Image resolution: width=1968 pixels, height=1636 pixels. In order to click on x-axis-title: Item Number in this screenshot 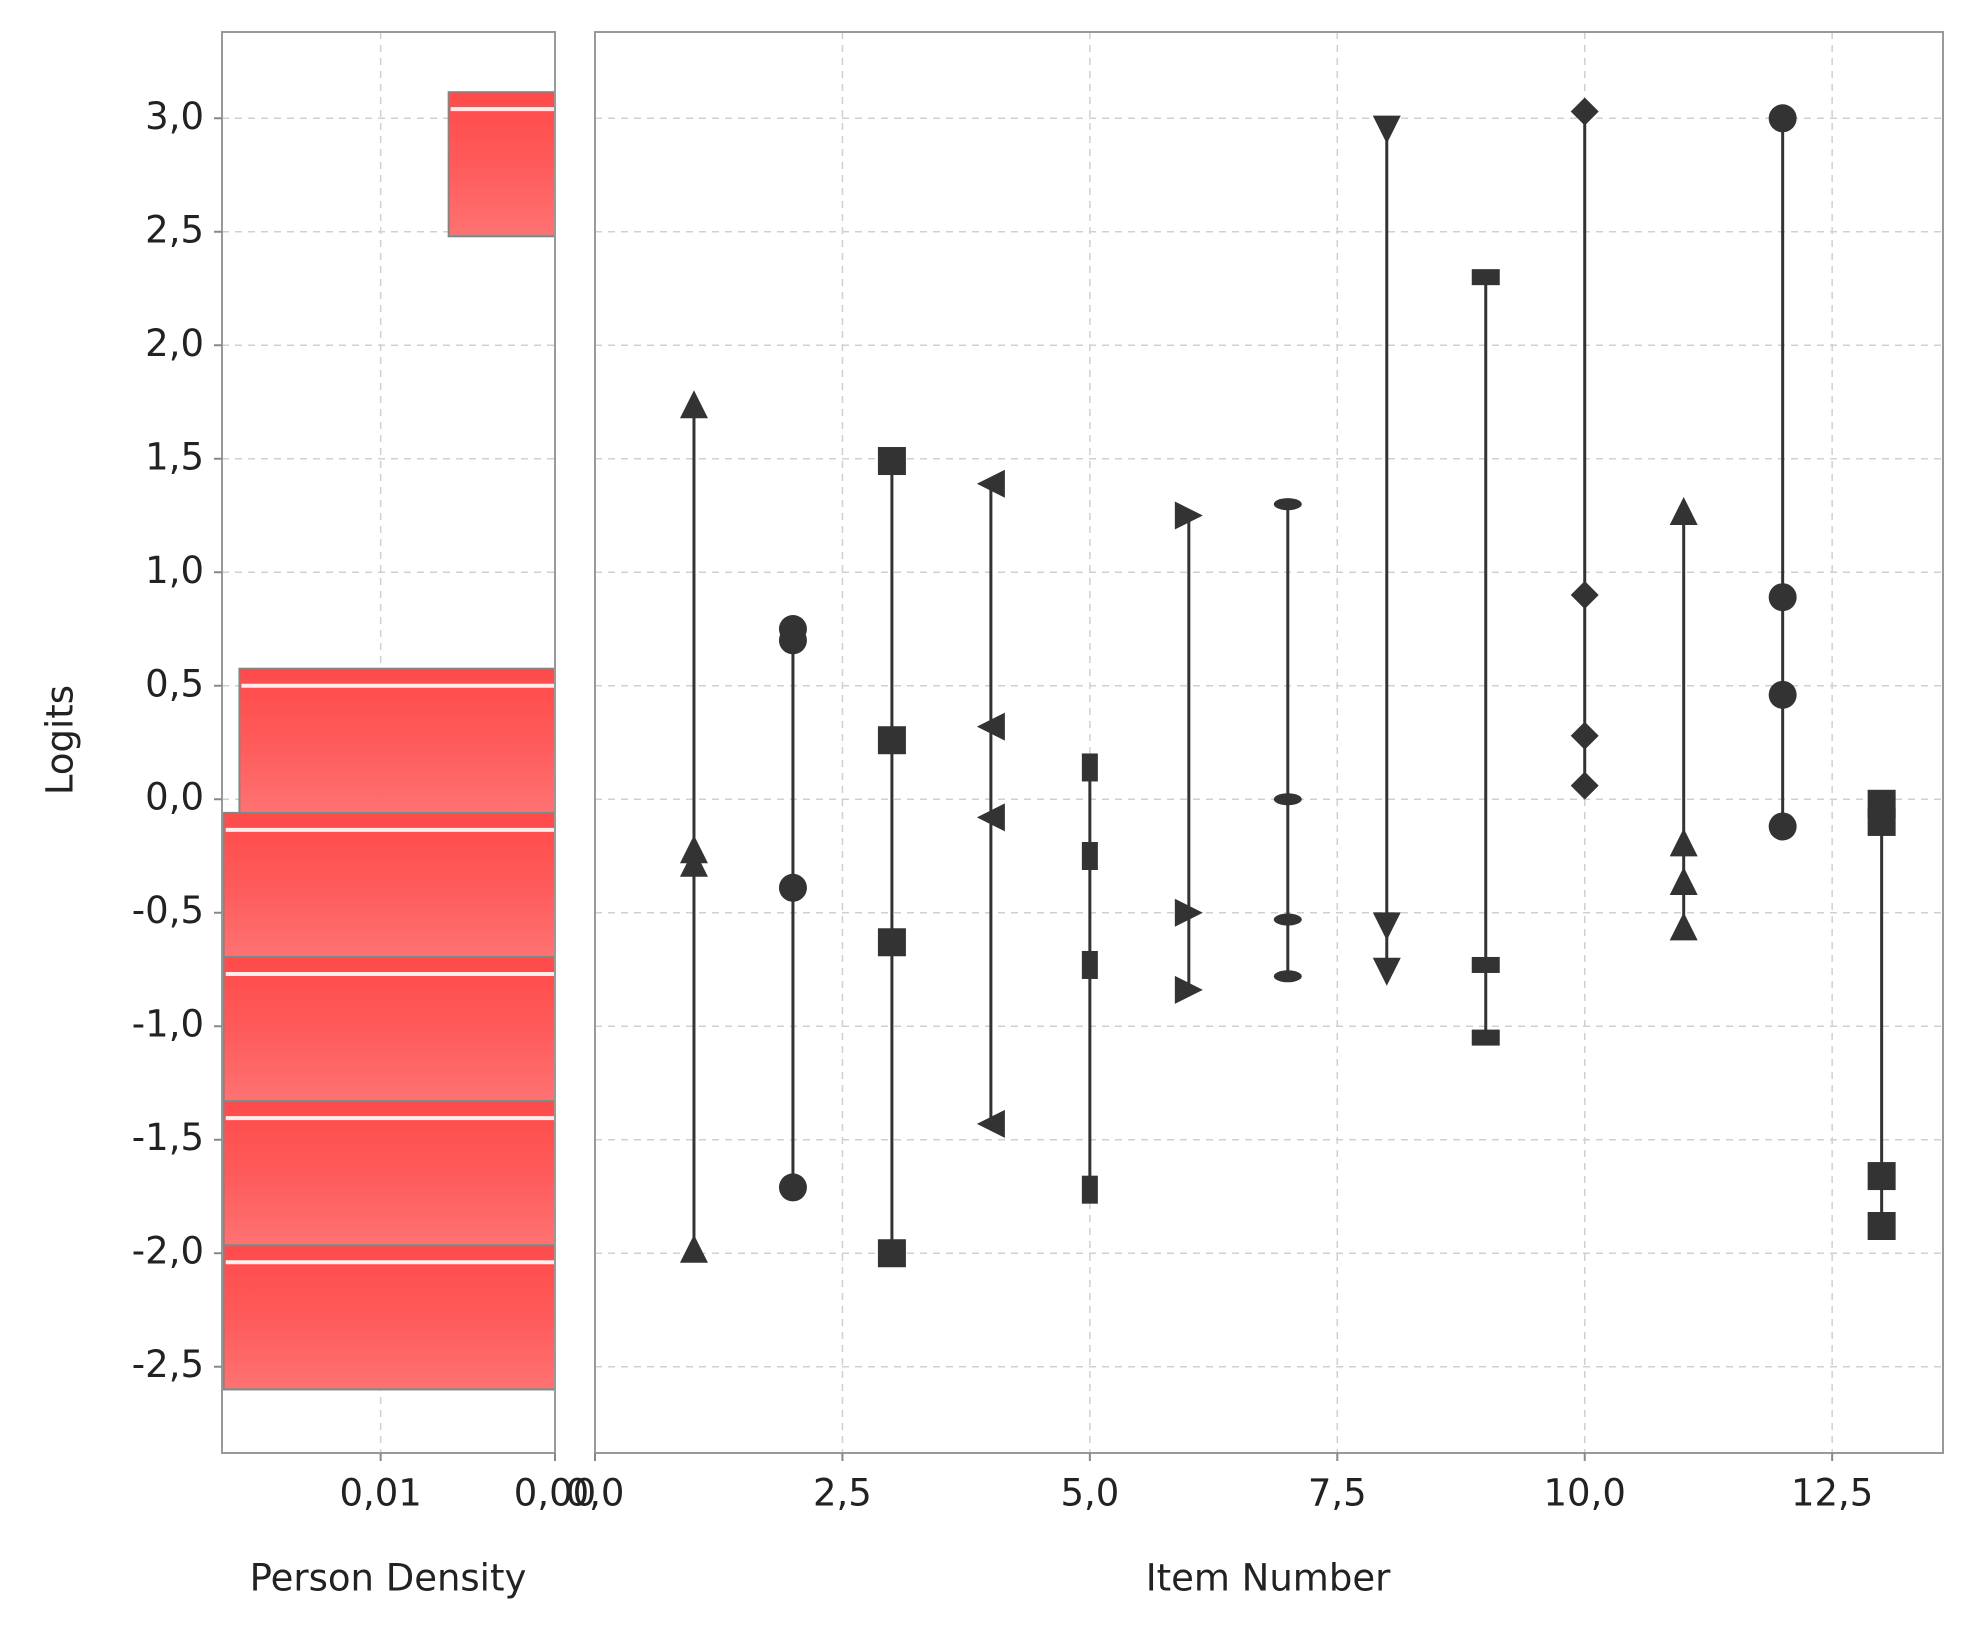, I will do `click(1268, 1578)`.